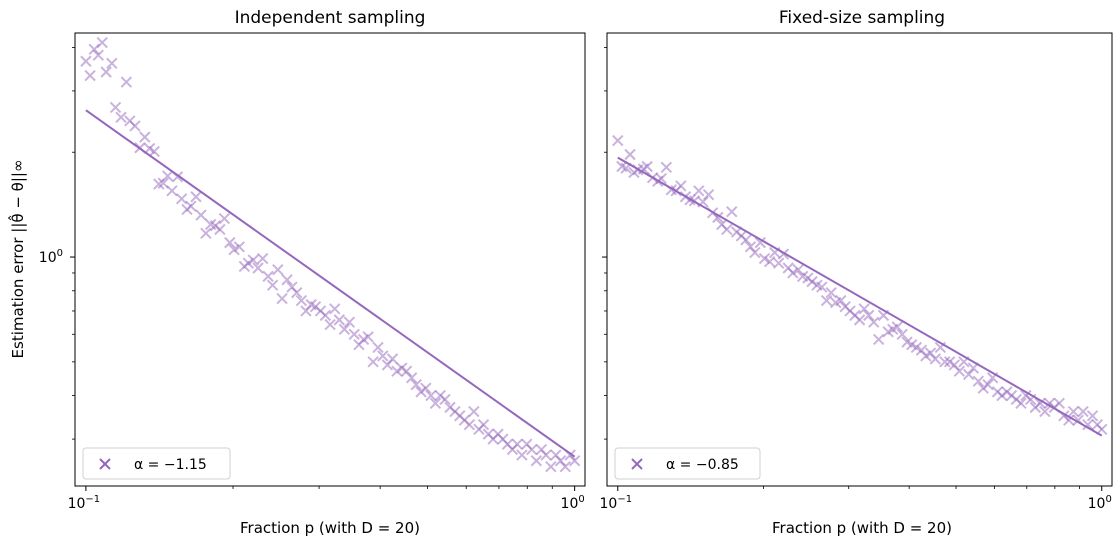 The width and height of the screenshot is (1114, 543). I want to click on legend: α = −1.15, so click(156, 463).